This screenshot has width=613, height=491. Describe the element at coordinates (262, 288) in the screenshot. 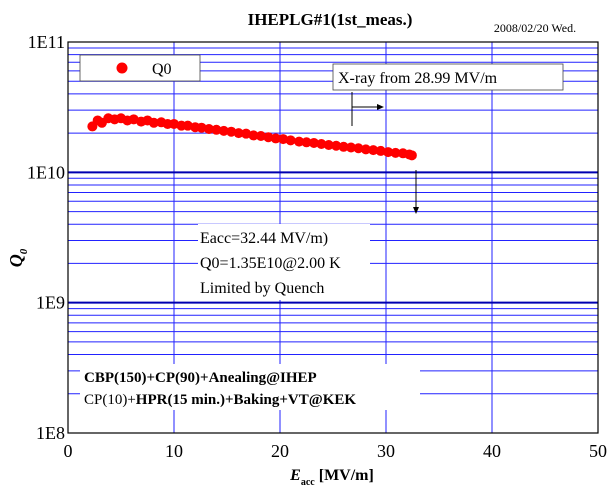

I see `result-limit: Limited by Quench` at that location.